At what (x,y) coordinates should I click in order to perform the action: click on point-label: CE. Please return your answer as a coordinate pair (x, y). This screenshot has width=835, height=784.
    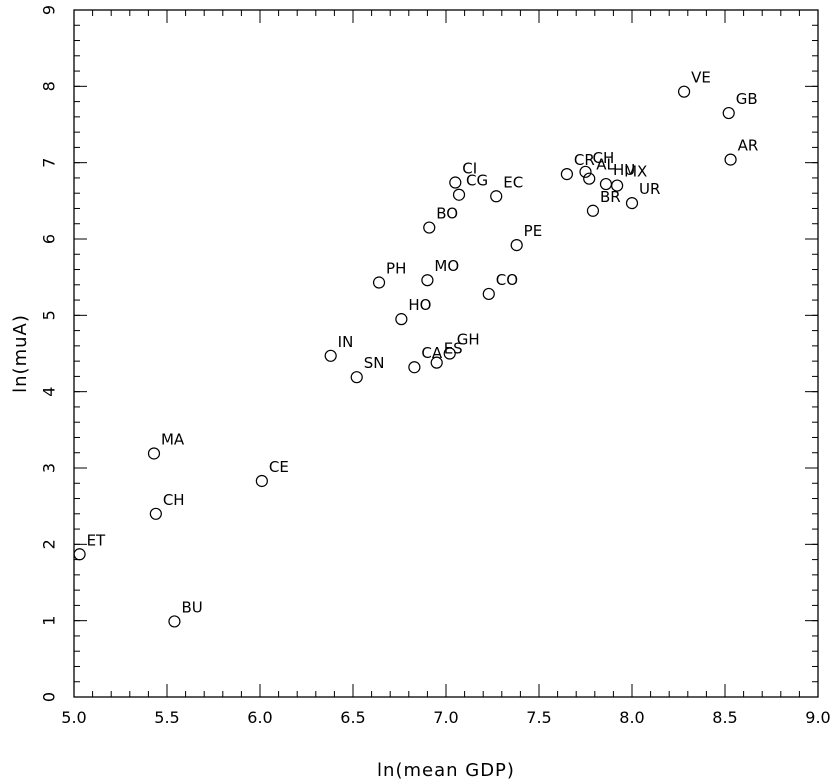
    Looking at the image, I should click on (279, 467).